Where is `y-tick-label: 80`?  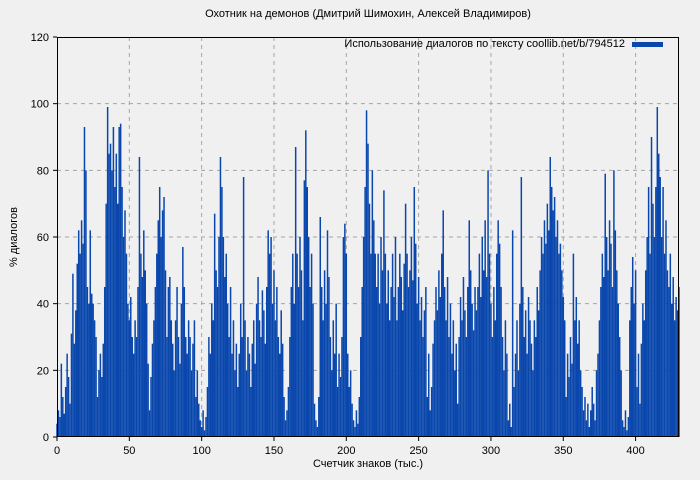
y-tick-label: 80 is located at coordinates (43, 171).